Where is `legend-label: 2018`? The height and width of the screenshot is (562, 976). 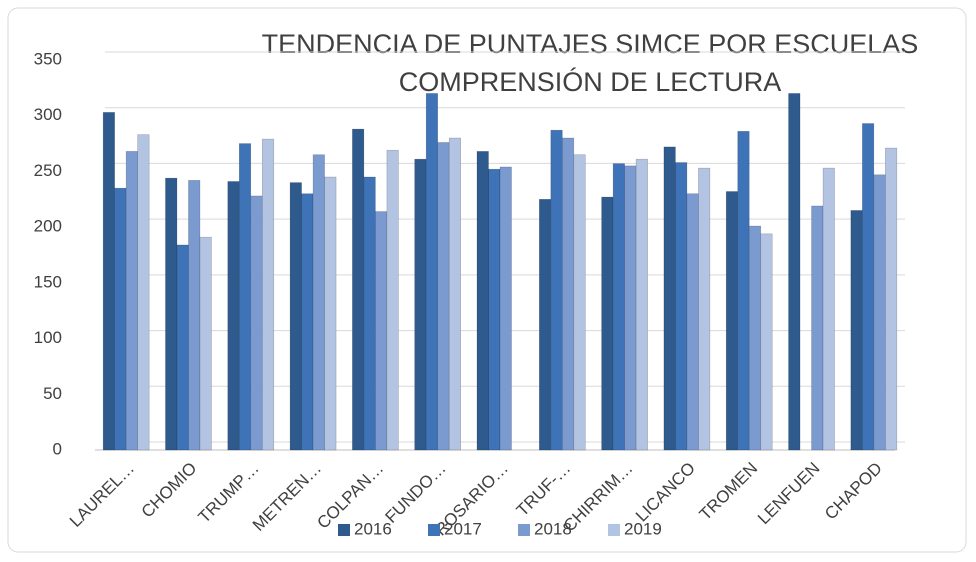
legend-label: 2018 is located at coordinates (553, 528).